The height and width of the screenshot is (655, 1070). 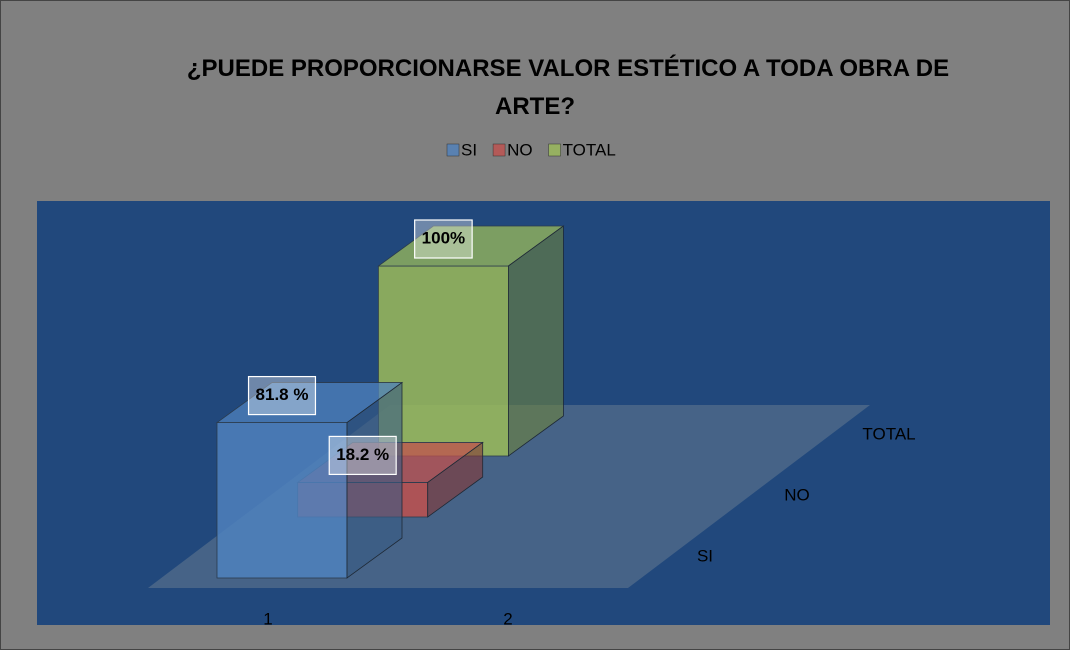 I want to click on bar-front, so click(x=282, y=500).